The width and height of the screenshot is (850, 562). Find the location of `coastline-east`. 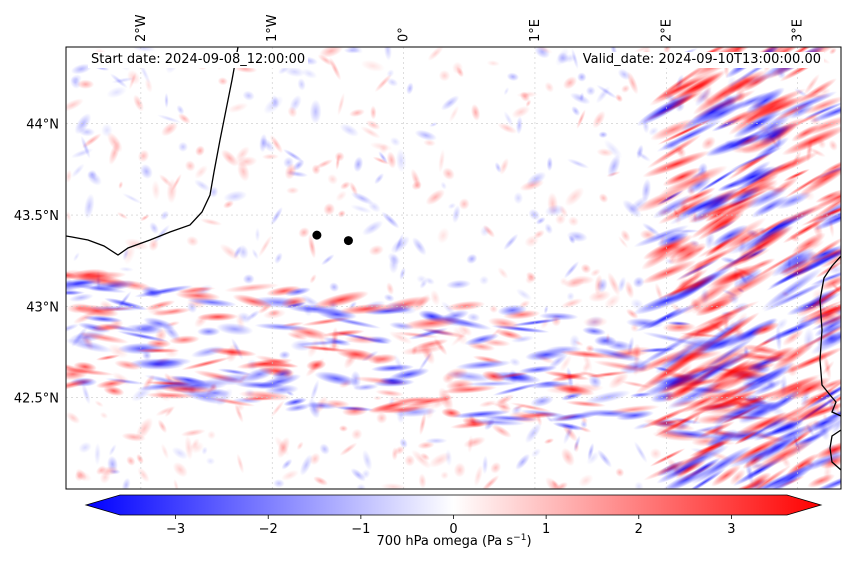

coastline-east is located at coordinates (830, 336).